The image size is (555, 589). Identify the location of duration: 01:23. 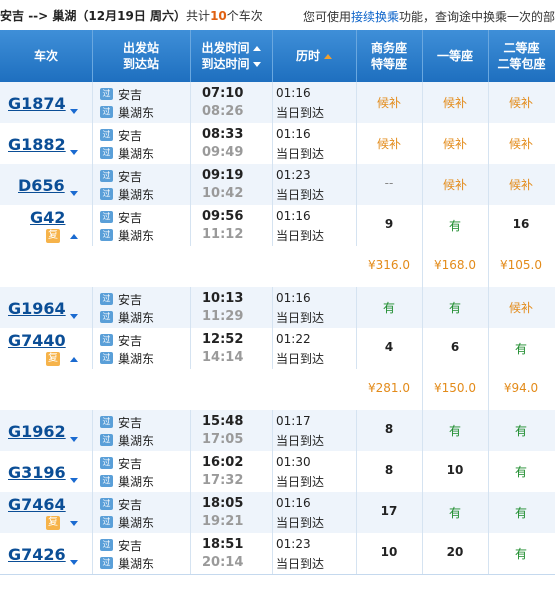
(293, 175).